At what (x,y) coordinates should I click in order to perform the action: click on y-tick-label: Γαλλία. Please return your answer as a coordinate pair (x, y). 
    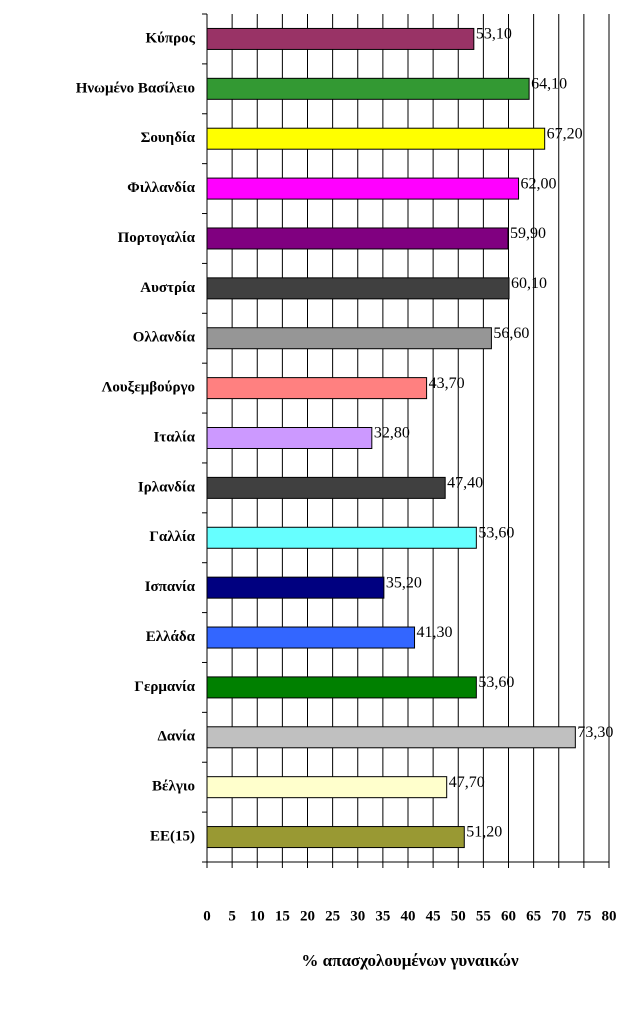
    Looking at the image, I should click on (172, 537).